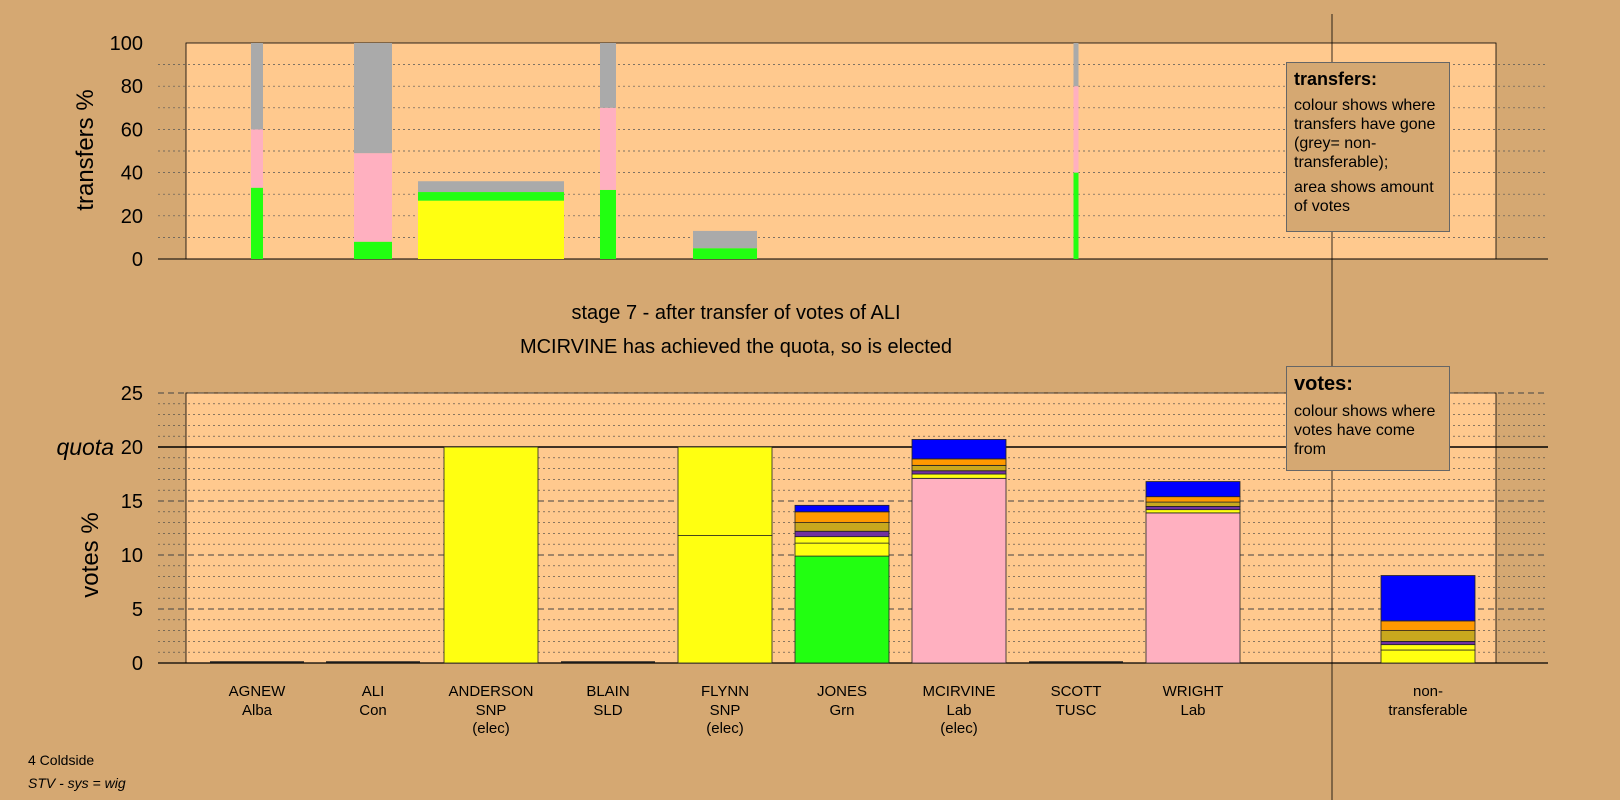  Describe the element at coordinates (1323, 384) in the screenshot. I see `votes-legend-title: votes:` at that location.